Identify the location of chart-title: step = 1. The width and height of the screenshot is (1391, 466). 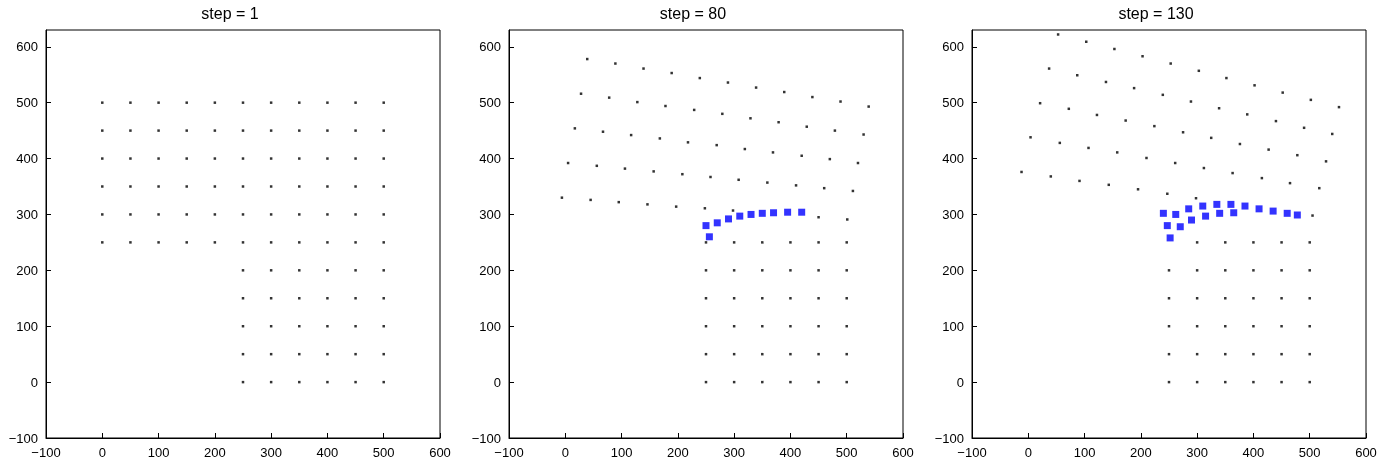
(230, 13).